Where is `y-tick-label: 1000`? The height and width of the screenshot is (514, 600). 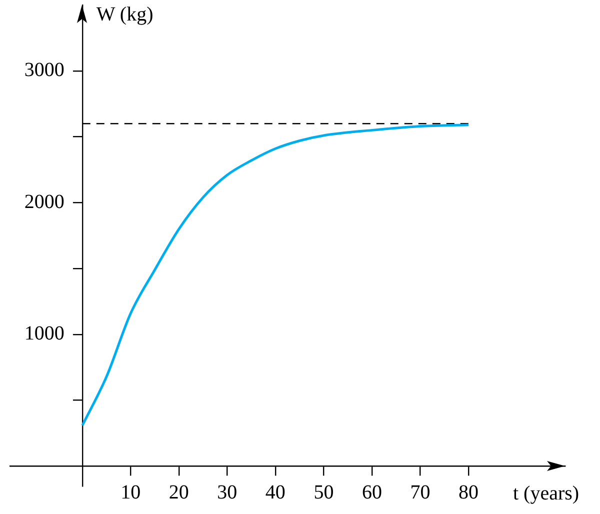
y-tick-label: 1000 is located at coordinates (44, 333).